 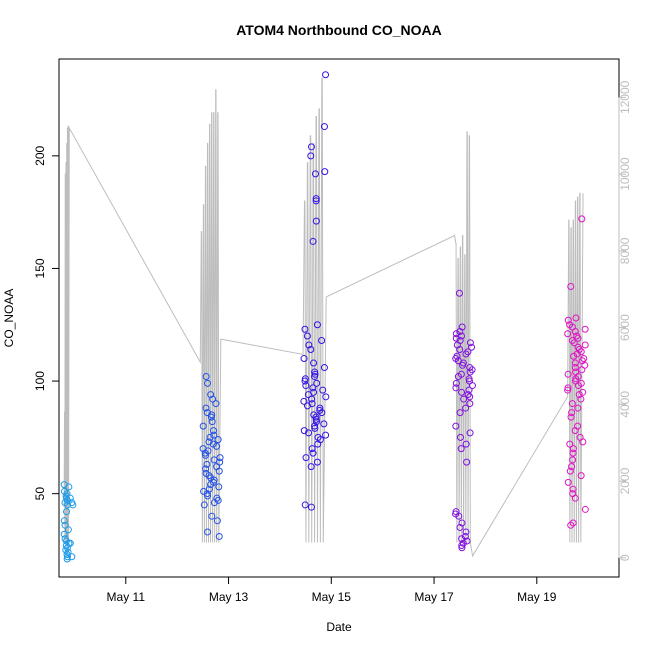 I want to click on y-axis-label: CO_NOAA, so click(x=9, y=318).